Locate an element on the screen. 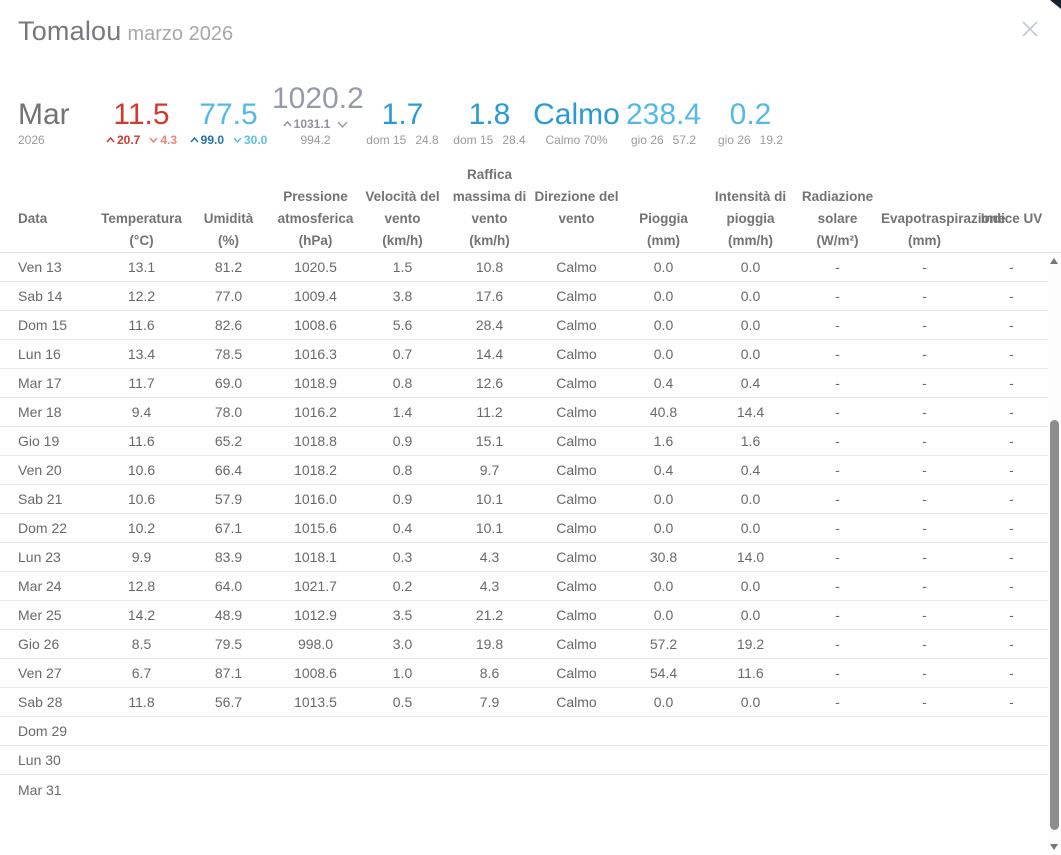 The image size is (1061, 855). cell-humidity: 48.9 is located at coordinates (228, 615).